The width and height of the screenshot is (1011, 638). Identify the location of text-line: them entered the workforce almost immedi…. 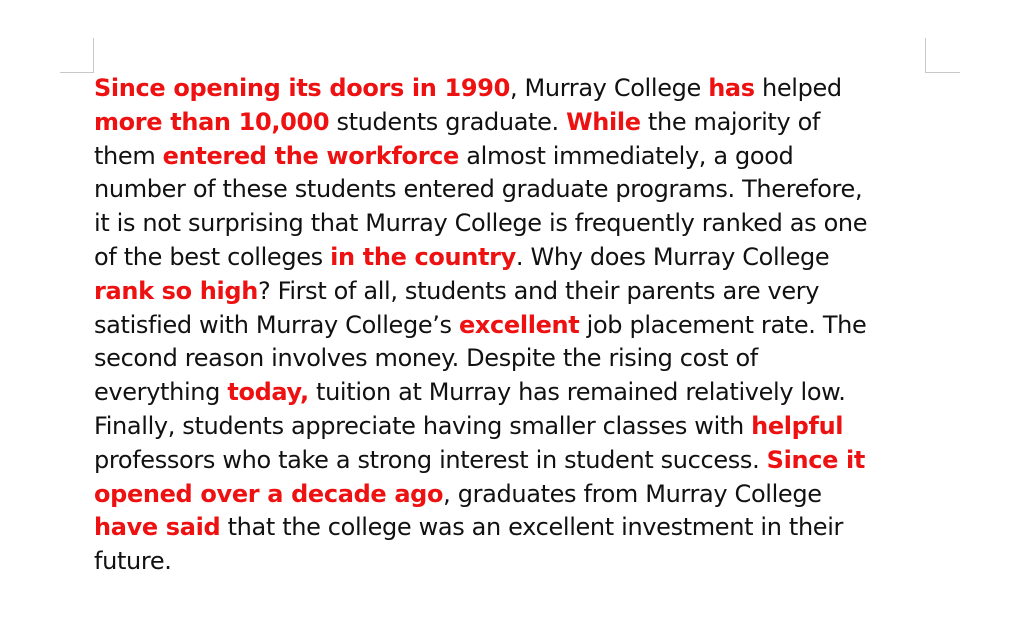
(506, 157).